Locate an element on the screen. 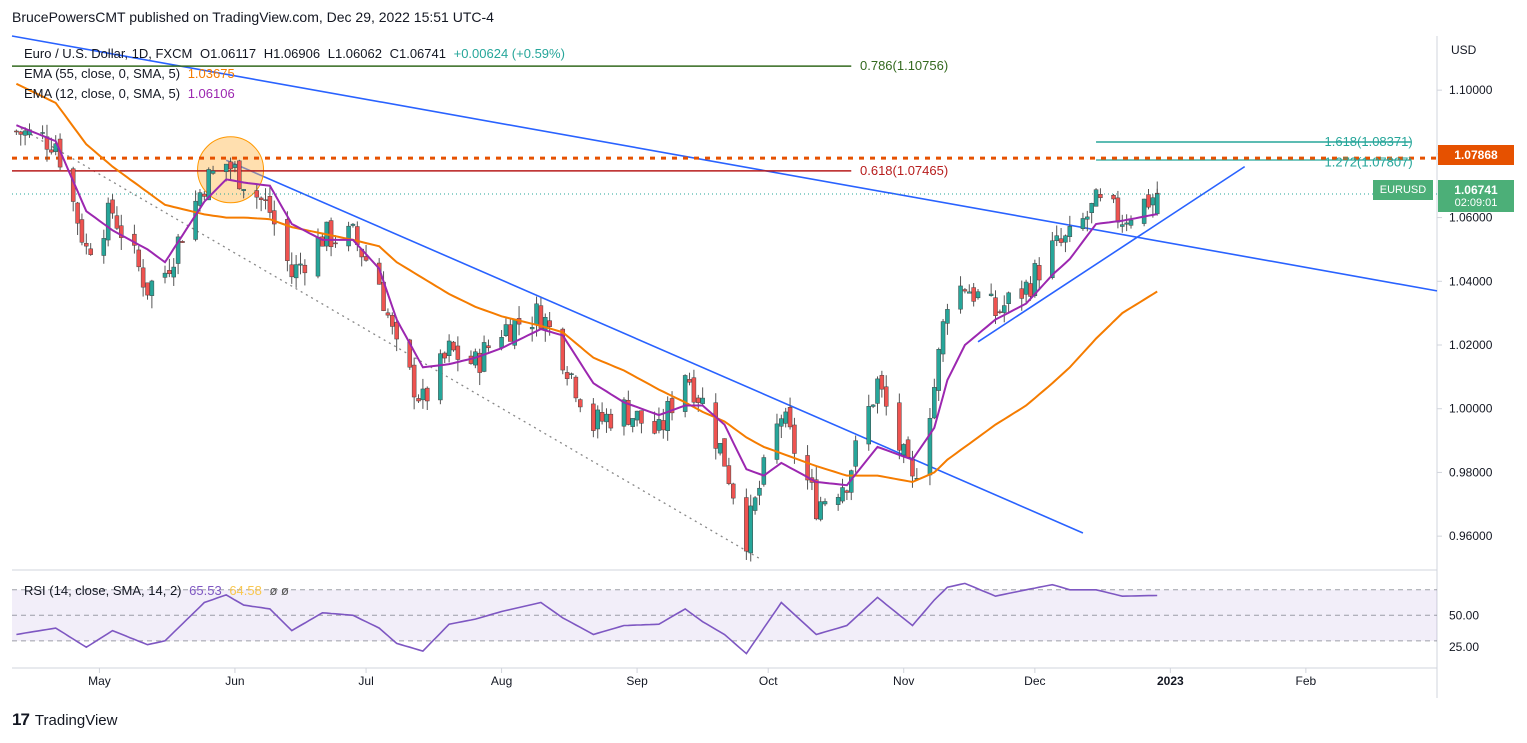  legend-ema12-value: 1.06106 is located at coordinates (211, 93).